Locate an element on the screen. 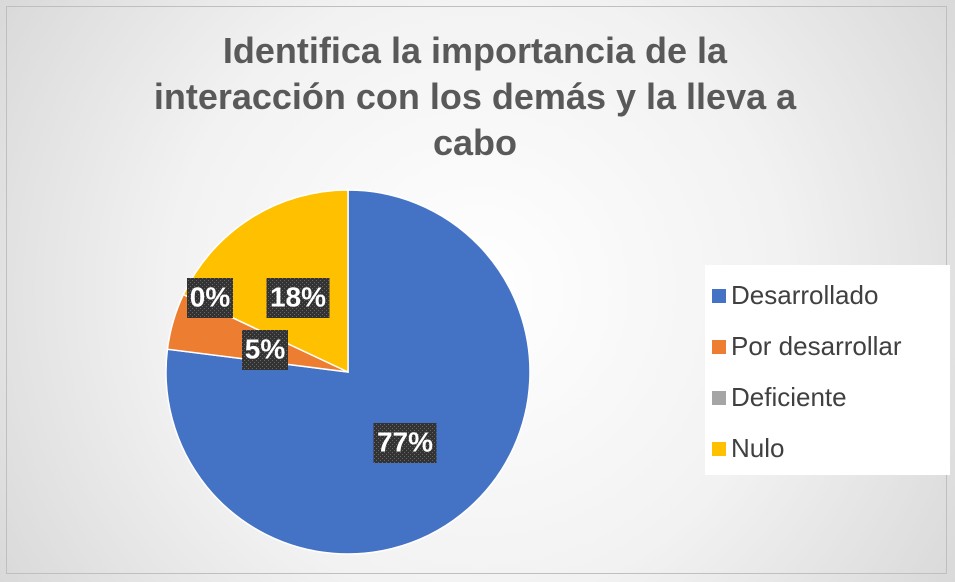  legend-label: Por desarrollar is located at coordinates (816, 346).